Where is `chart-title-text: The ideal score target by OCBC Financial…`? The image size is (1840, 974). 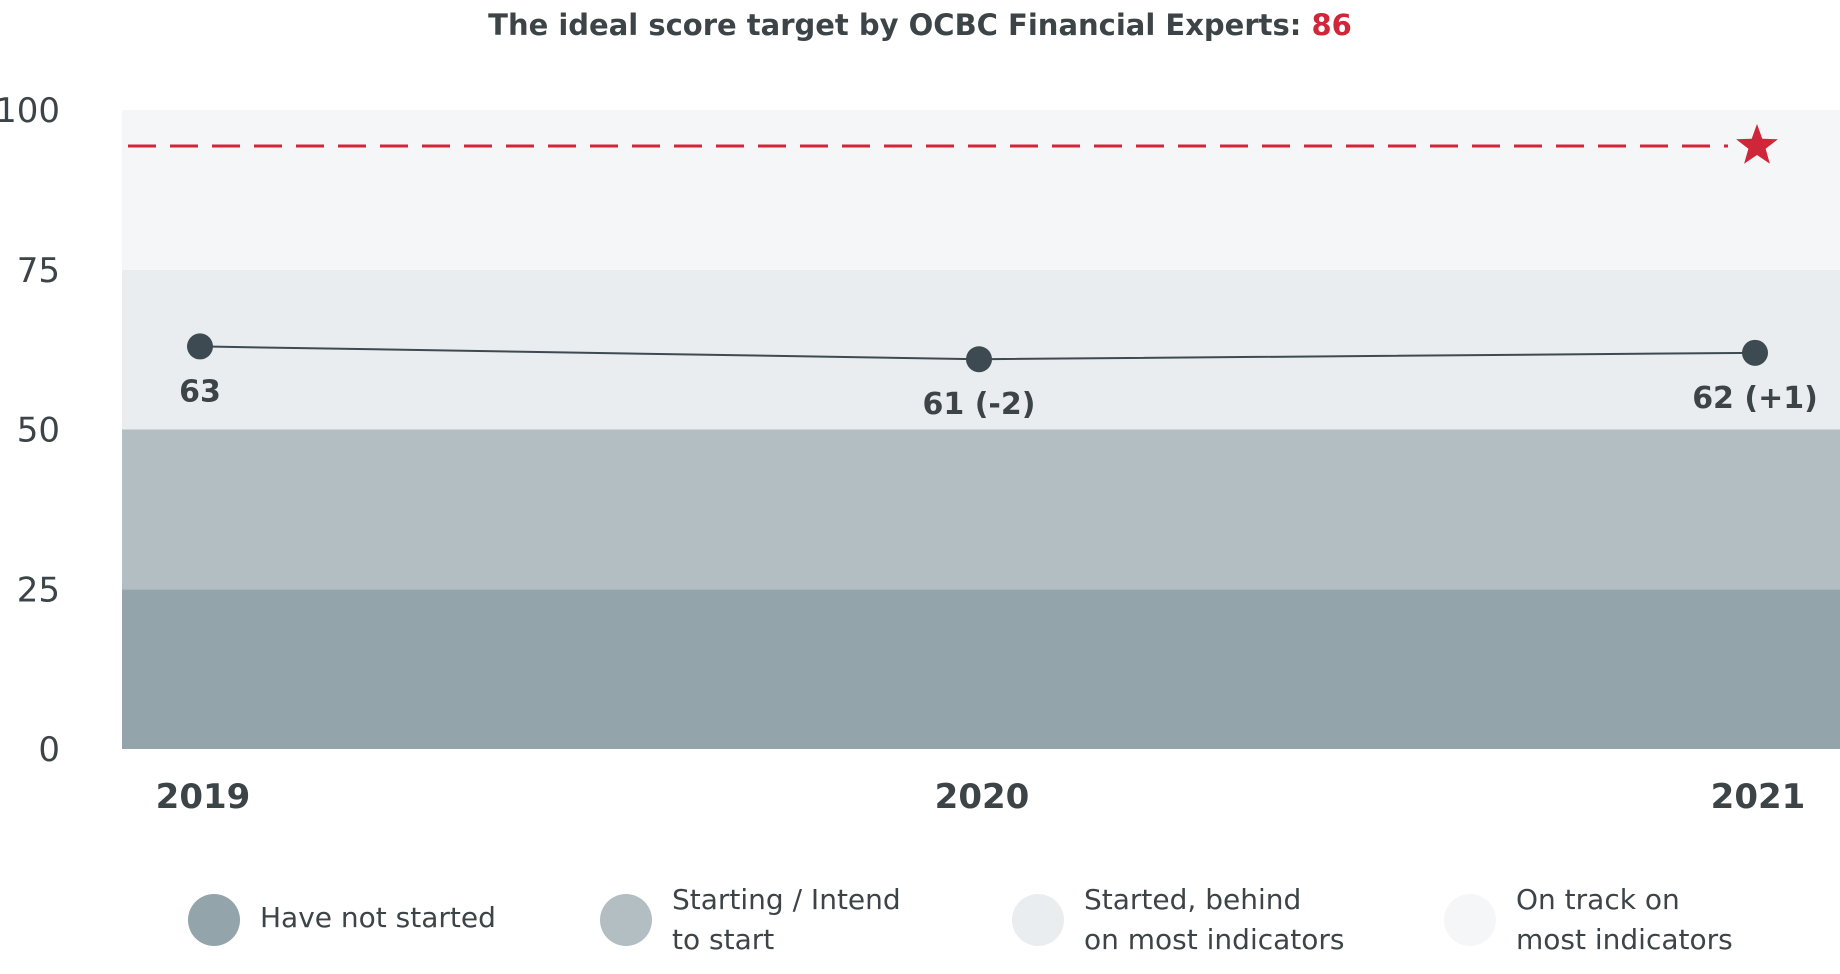
chart-title-text: The ideal score target by OCBC Financial… is located at coordinates (895, 25).